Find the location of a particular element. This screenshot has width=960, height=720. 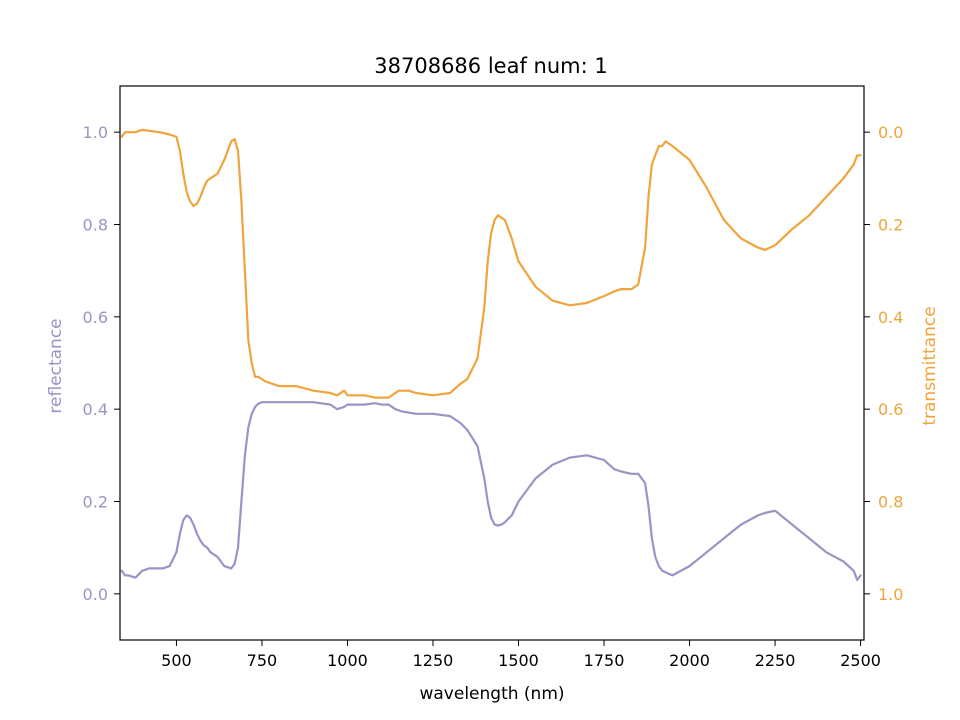

x-tick-label: 1750 is located at coordinates (604, 660).